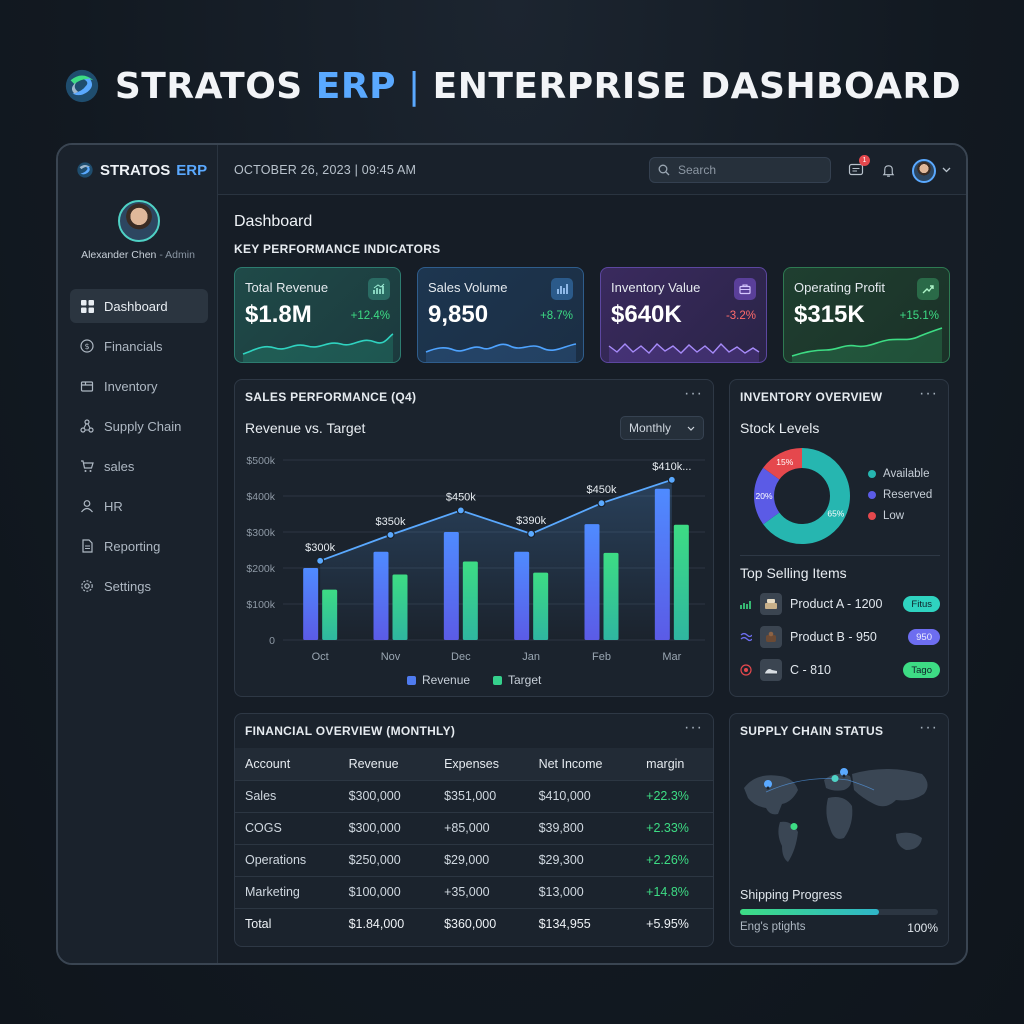  Describe the element at coordinates (139, 466) in the screenshot. I see `sidebar-item-sales: sales` at that location.